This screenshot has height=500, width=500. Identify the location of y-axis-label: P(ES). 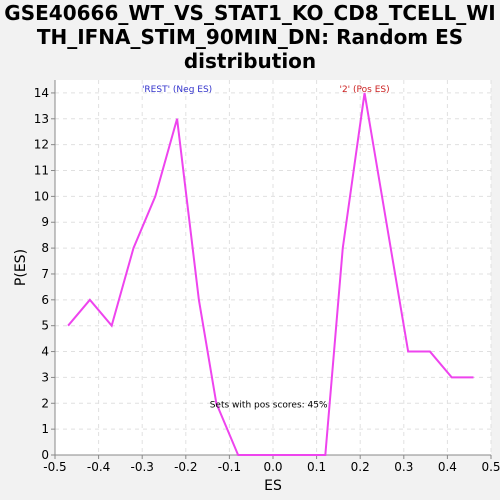
(21, 267).